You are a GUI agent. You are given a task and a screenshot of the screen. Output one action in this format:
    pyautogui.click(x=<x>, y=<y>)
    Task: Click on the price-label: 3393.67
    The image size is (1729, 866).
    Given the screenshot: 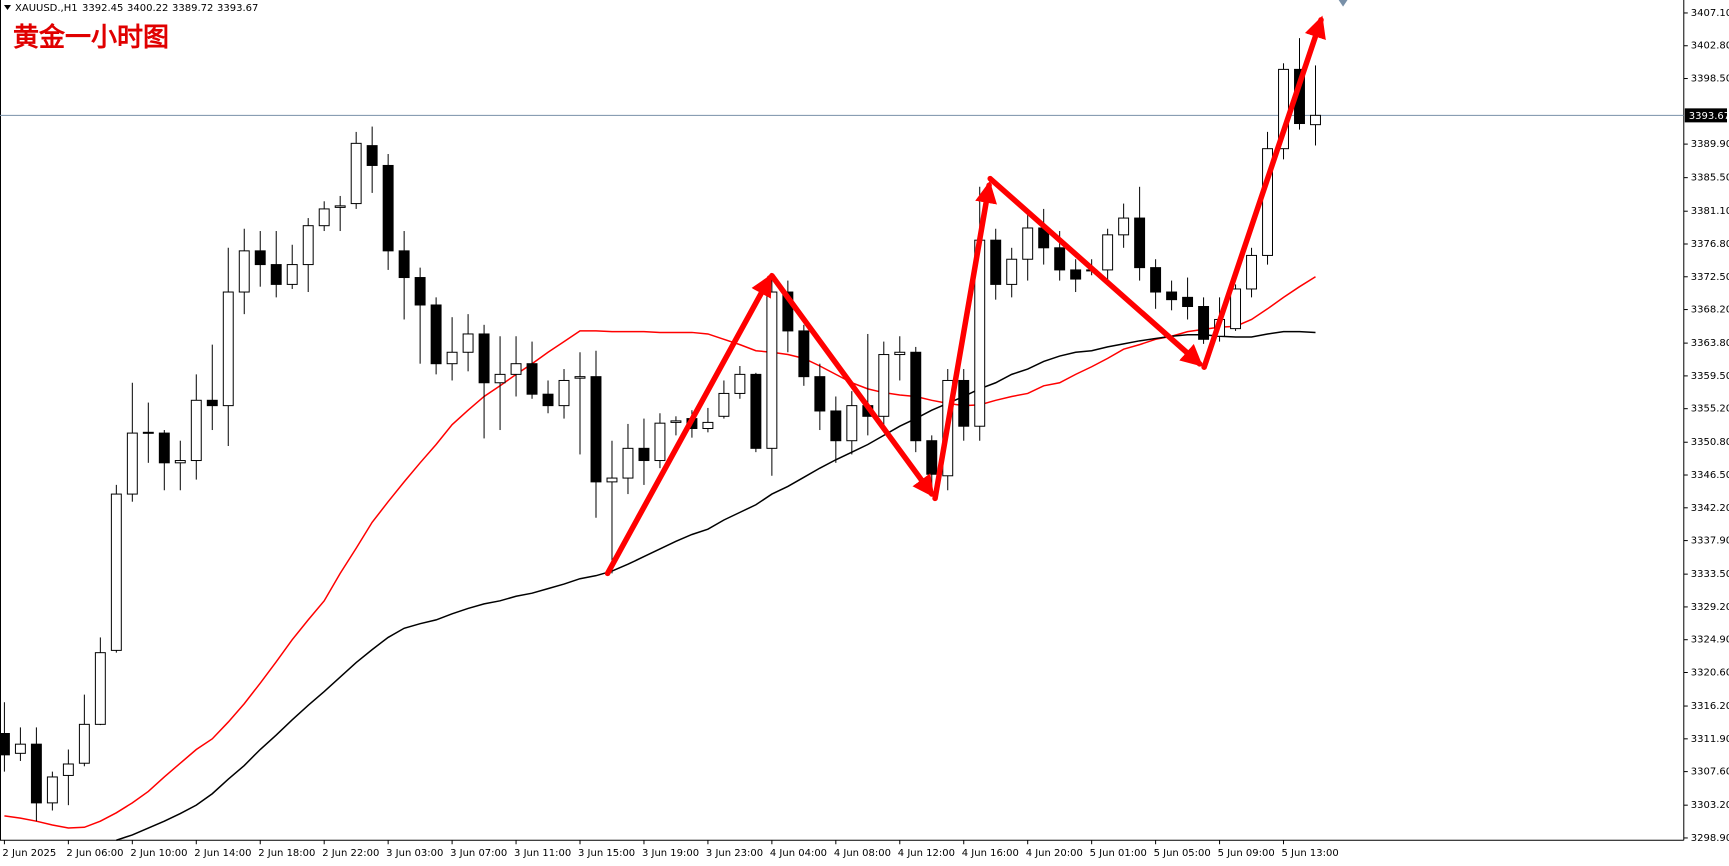 What is the action you would take?
    pyautogui.click(x=1709, y=116)
    